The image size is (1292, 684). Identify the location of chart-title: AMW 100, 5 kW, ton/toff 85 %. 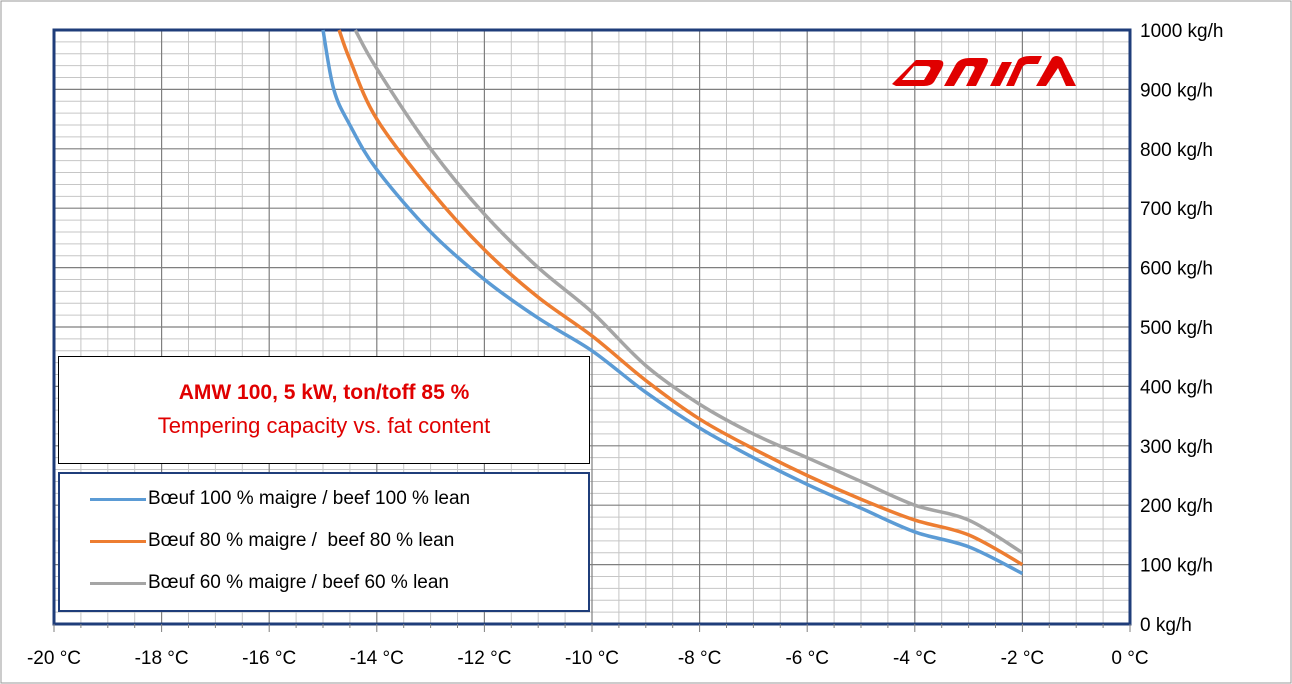
(324, 392).